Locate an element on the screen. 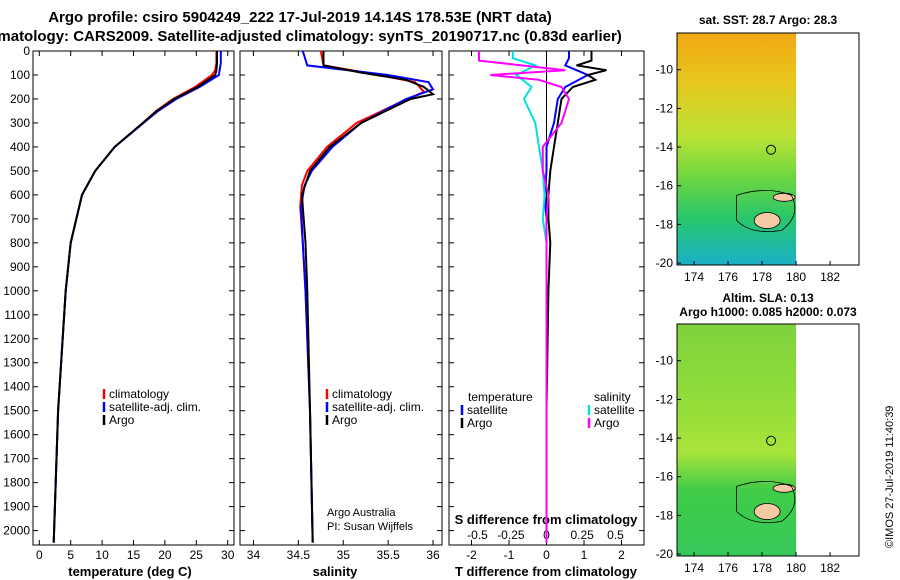 This screenshot has width=900, height=580. x-tick-label: 35 is located at coordinates (344, 555).